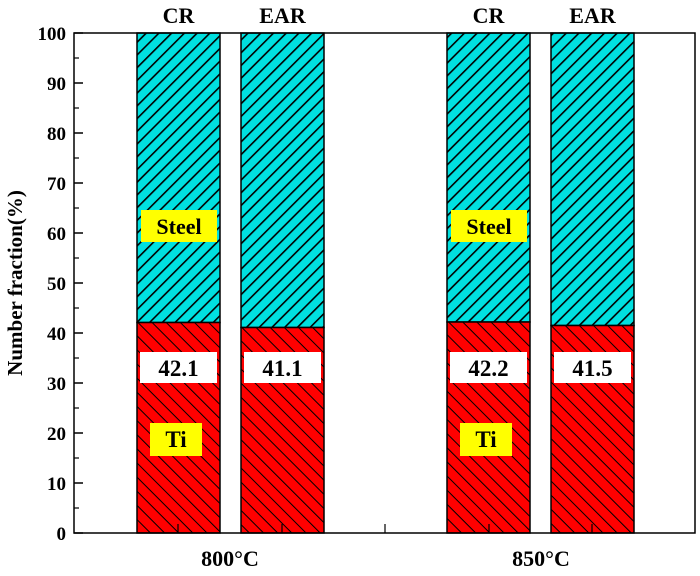  I want to click on y-tick-label: 90, so click(56, 84).